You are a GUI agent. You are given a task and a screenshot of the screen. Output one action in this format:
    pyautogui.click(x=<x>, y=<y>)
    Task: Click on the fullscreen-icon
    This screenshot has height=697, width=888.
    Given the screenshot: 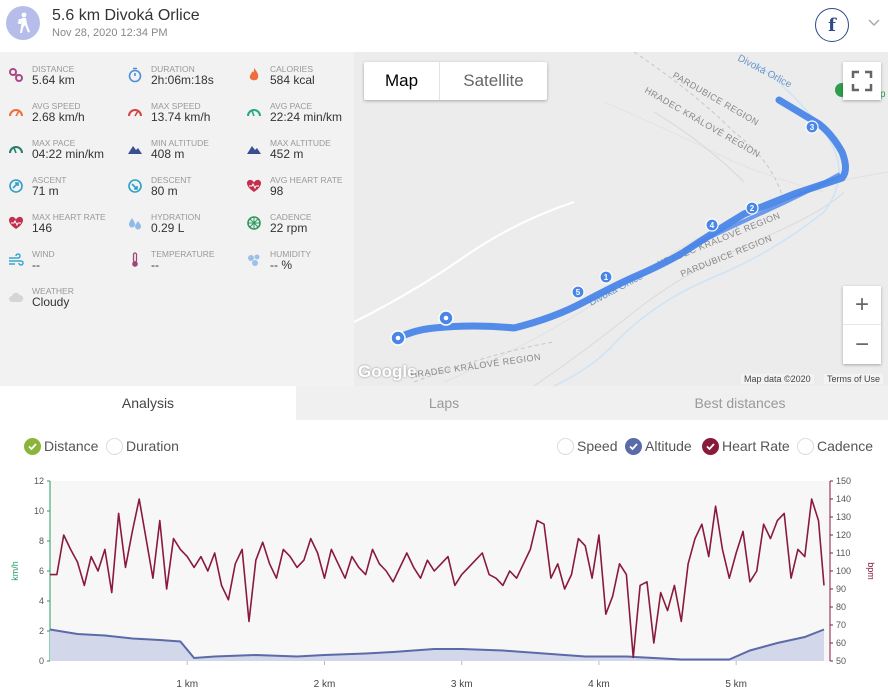 What is the action you would take?
    pyautogui.click(x=862, y=81)
    